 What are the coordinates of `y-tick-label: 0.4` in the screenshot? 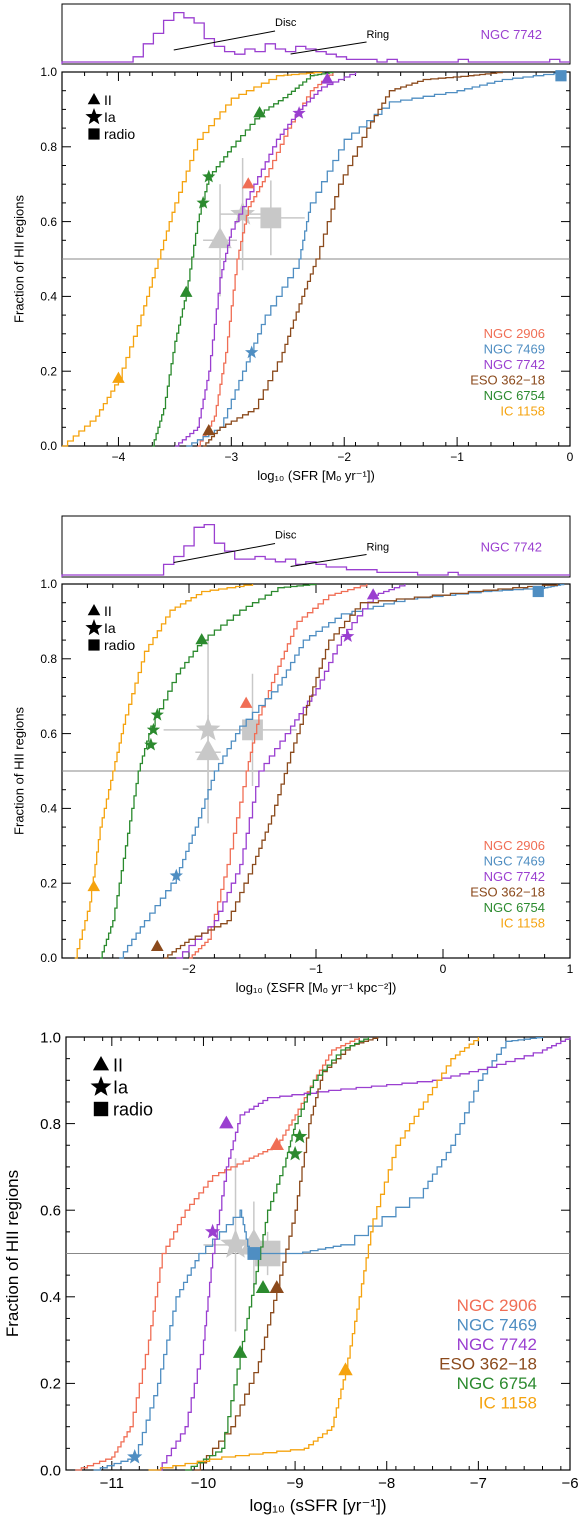 It's located at (48, 809).